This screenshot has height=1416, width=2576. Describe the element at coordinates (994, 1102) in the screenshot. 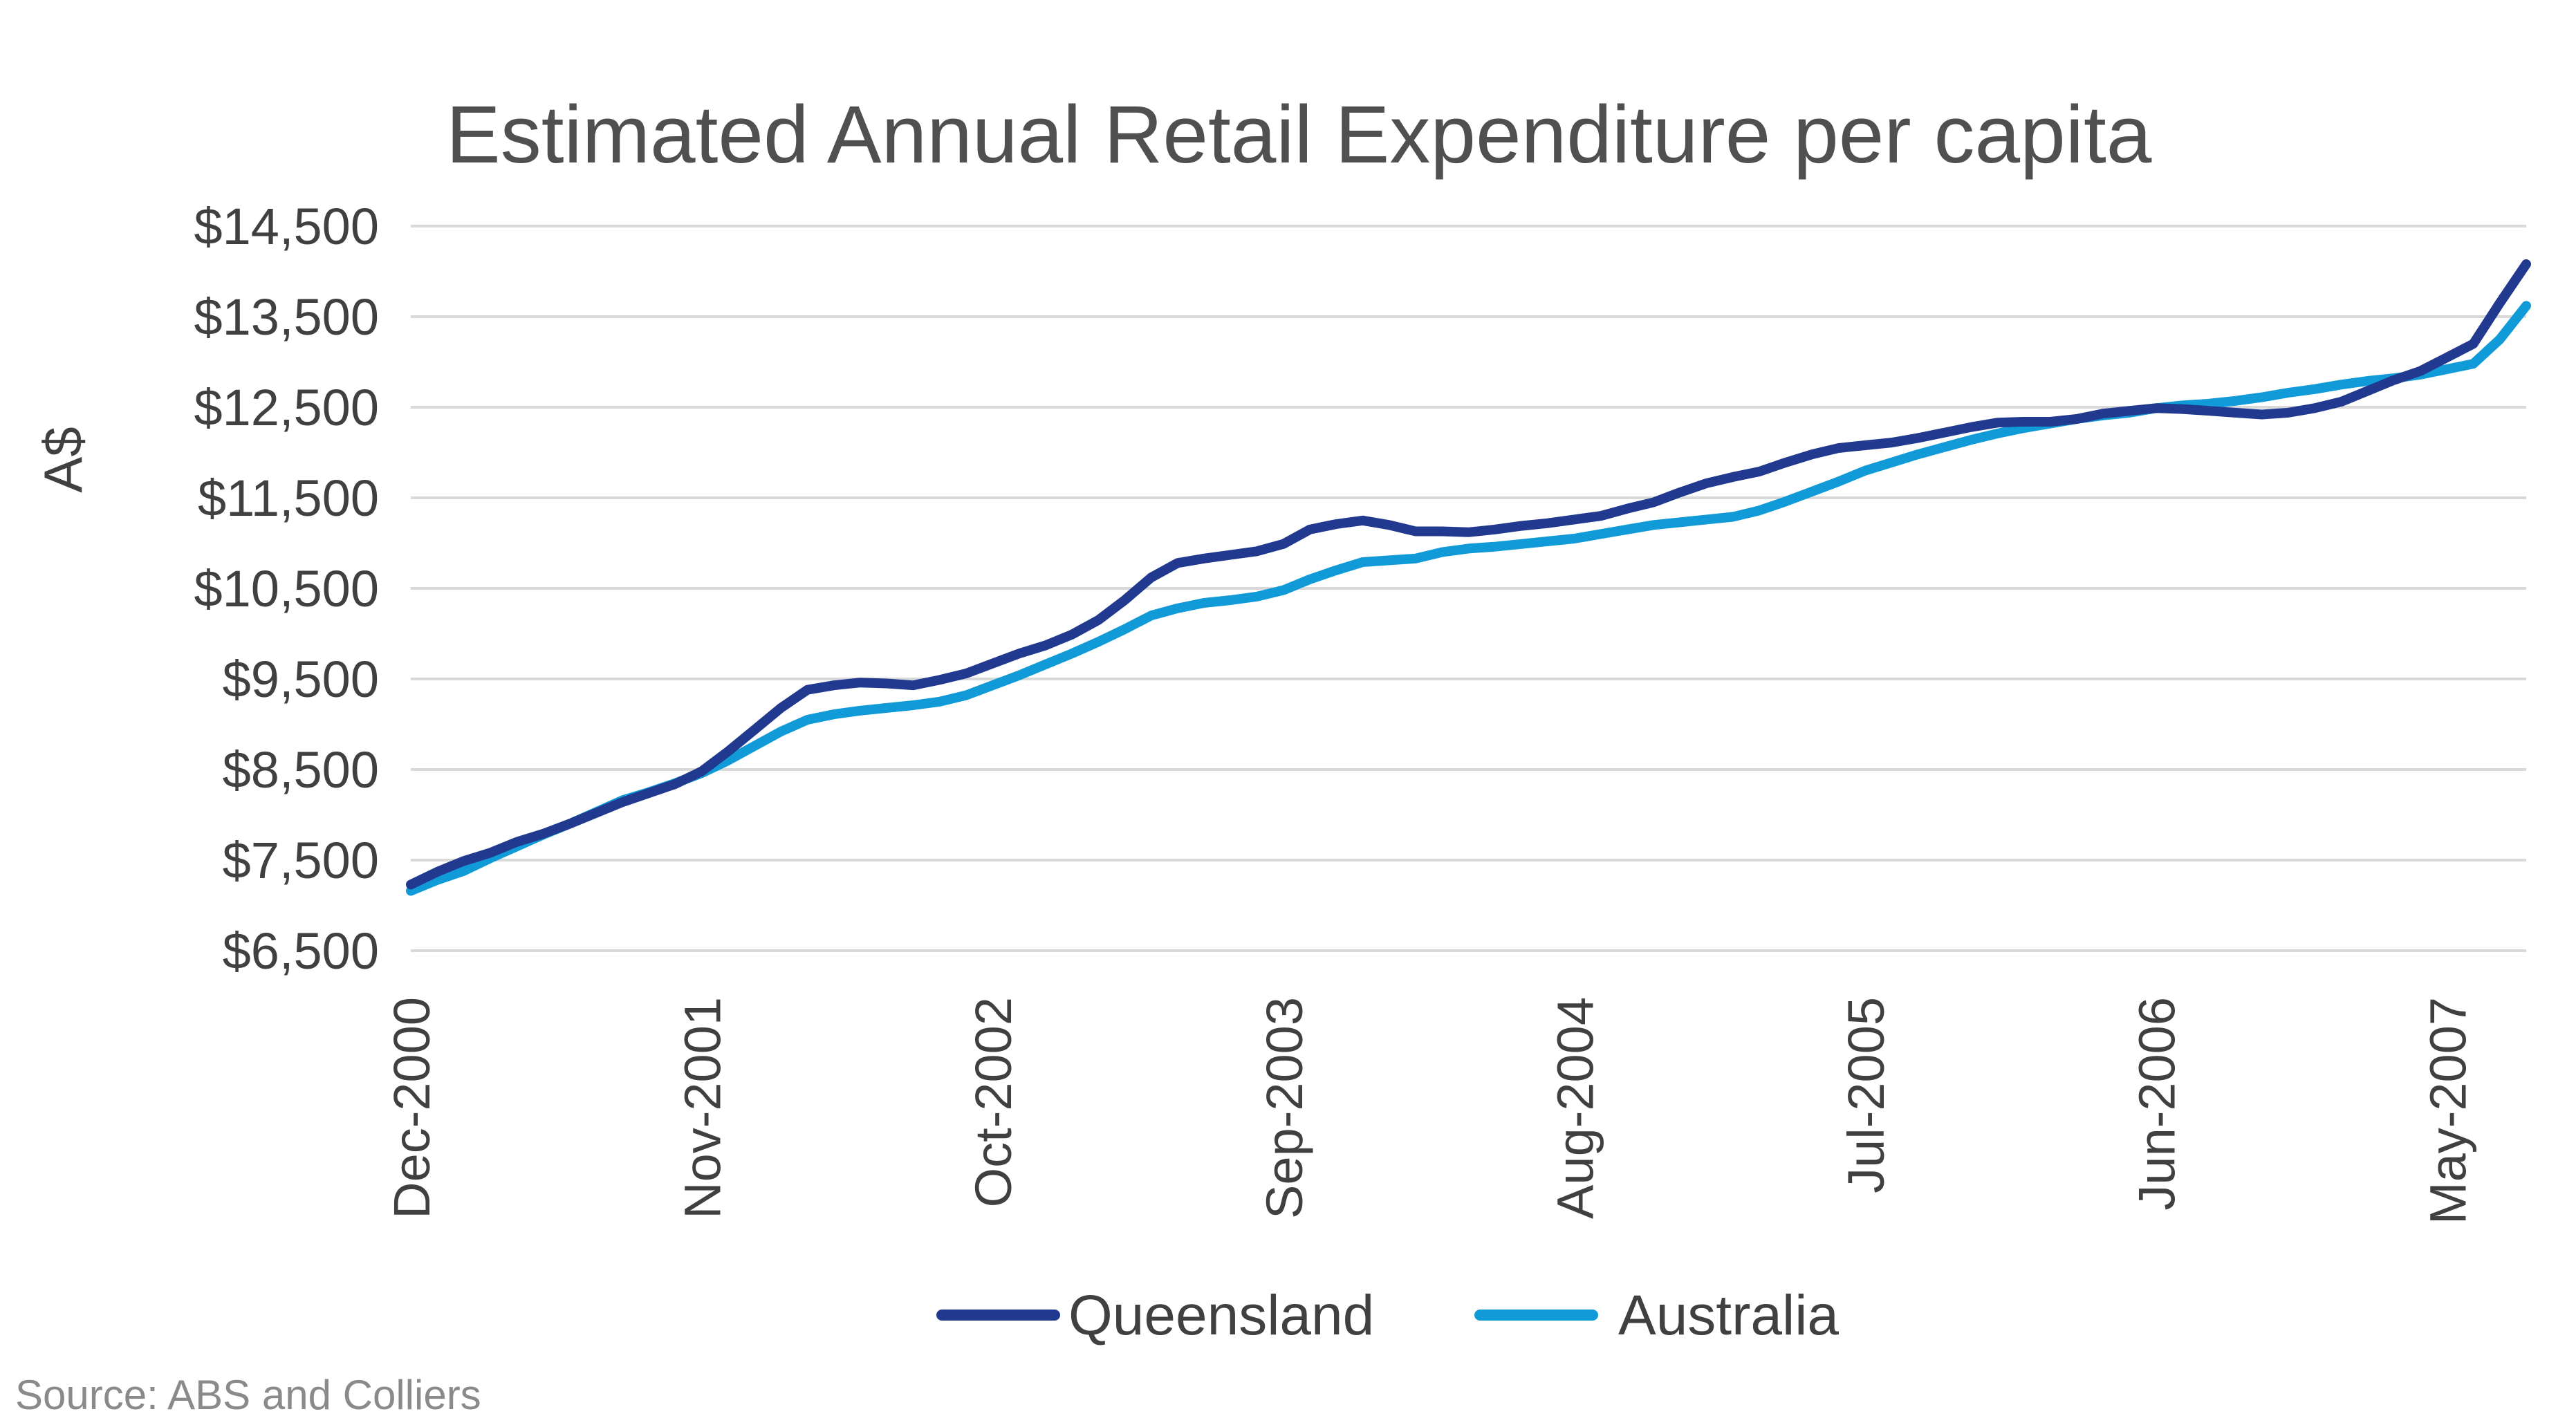

I see `x-tick-label: Oct-2002` at that location.